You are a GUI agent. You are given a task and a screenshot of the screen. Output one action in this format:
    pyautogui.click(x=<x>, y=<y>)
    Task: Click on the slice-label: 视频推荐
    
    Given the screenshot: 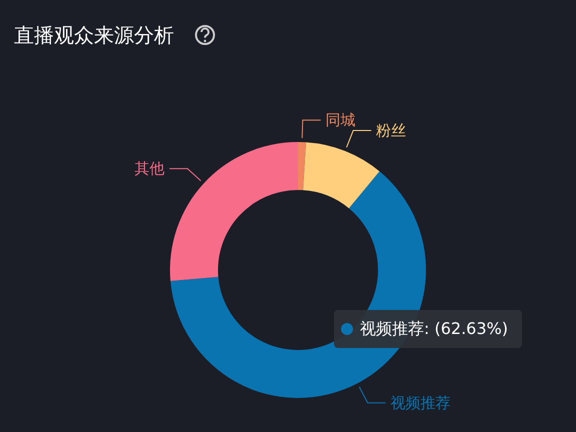 What is the action you would take?
    pyautogui.click(x=420, y=403)
    